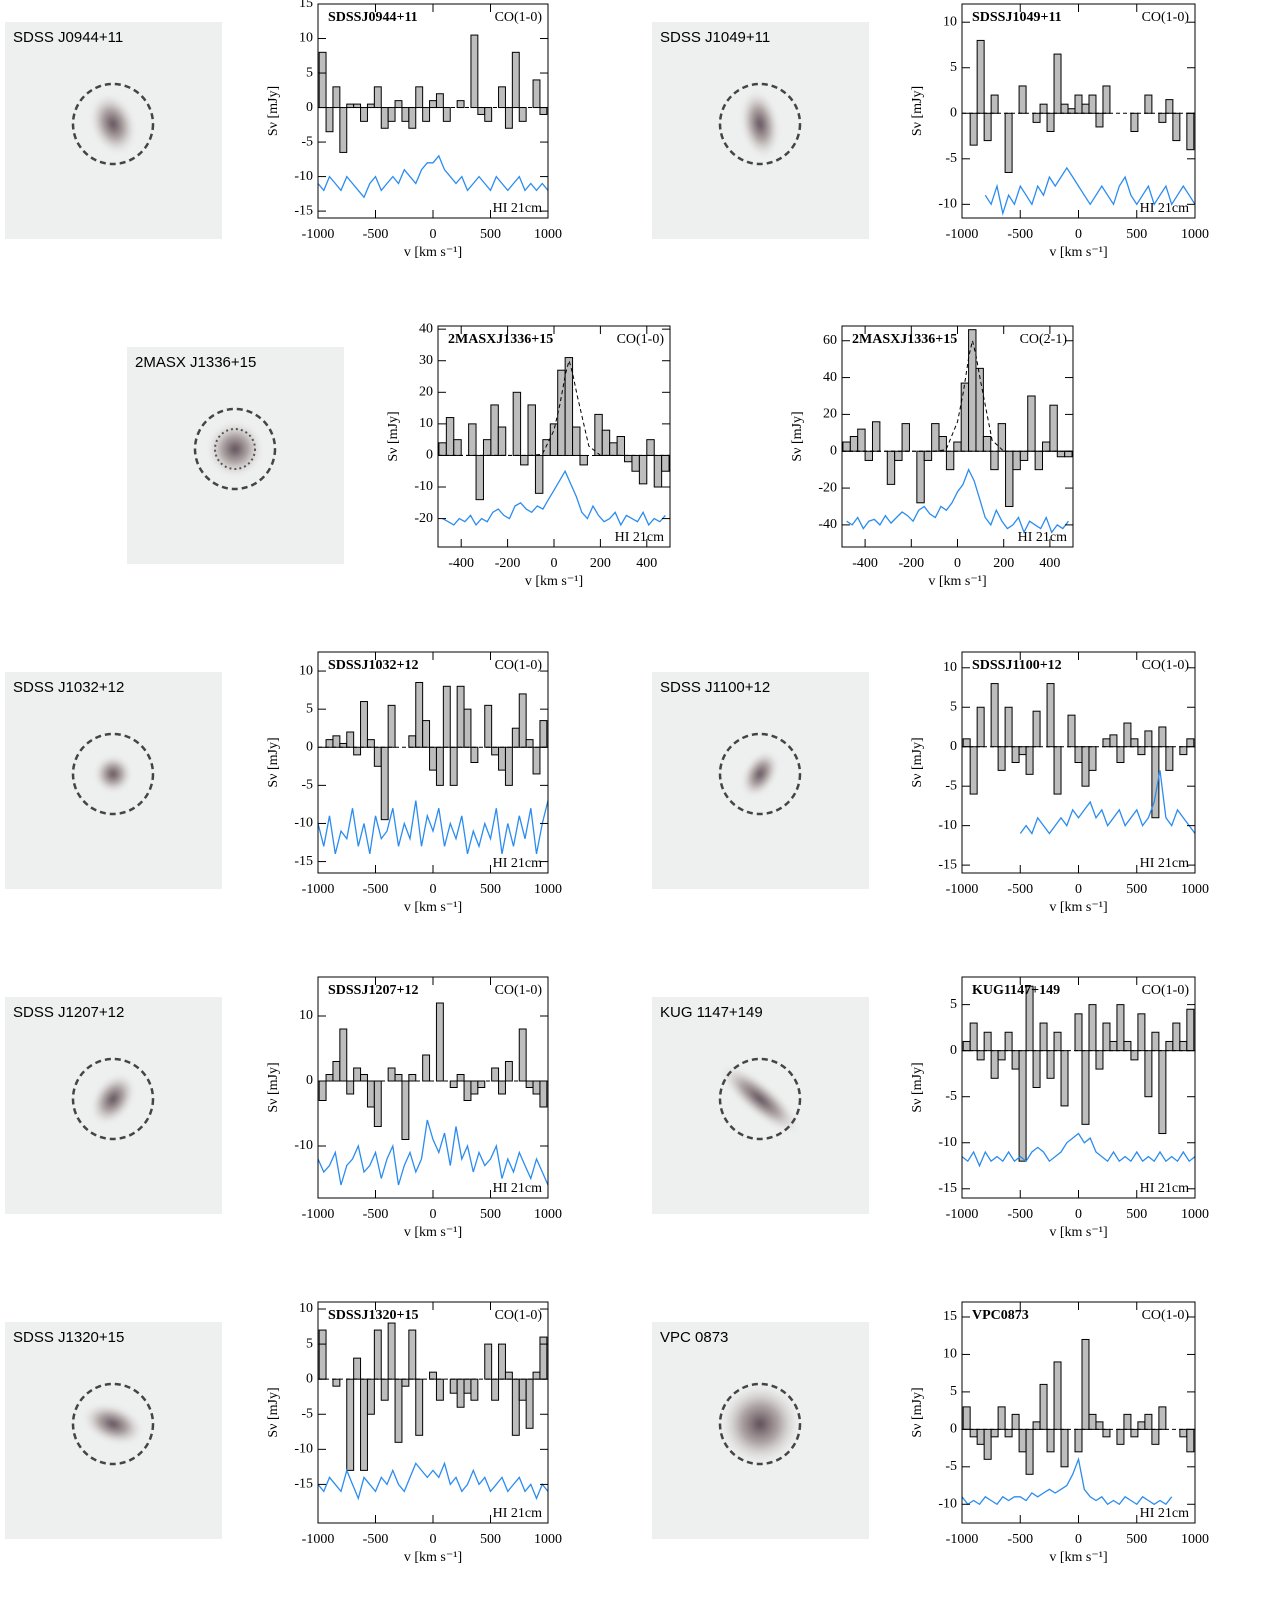 The image size is (1268, 1620). What do you see at coordinates (694, 1337) in the screenshot?
I see `image-label: VPC 0873` at bounding box center [694, 1337].